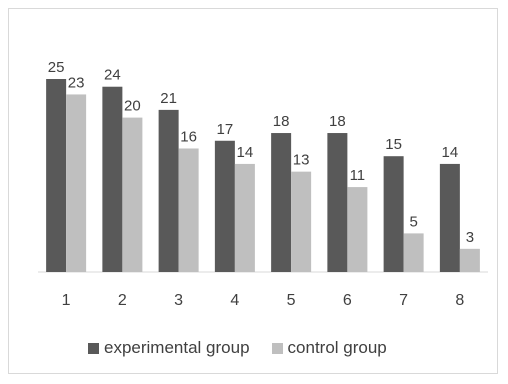  Describe the element at coordinates (459, 300) in the screenshot. I see `x-tick-label-8: 8` at that location.